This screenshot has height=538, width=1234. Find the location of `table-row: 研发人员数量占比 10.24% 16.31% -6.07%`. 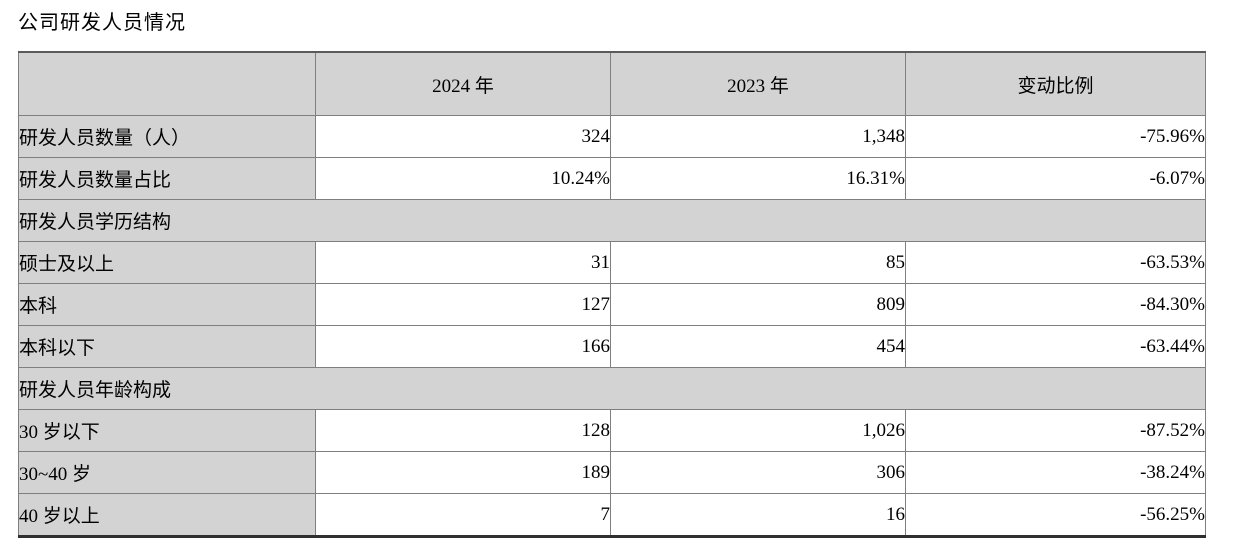

table-row: 研发人员数量占比 10.24% 16.31% -6.07% is located at coordinates (612, 178).